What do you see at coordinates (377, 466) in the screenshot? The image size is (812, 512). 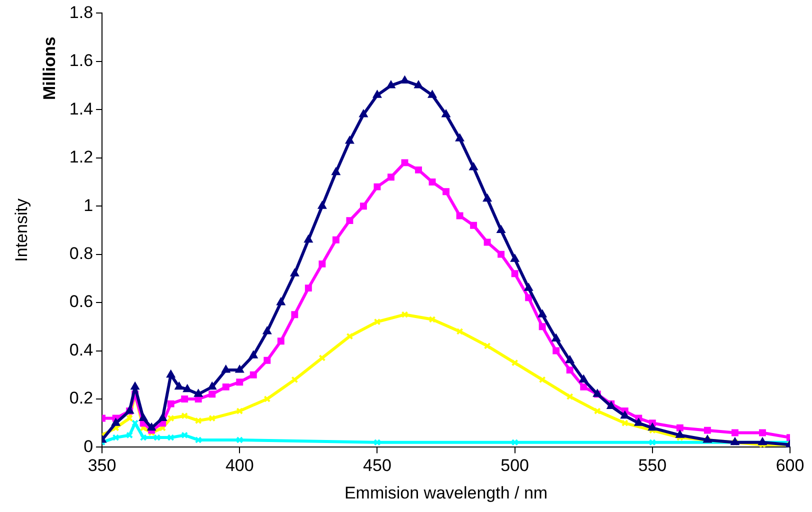 I see `x-tick-label: 450` at bounding box center [377, 466].